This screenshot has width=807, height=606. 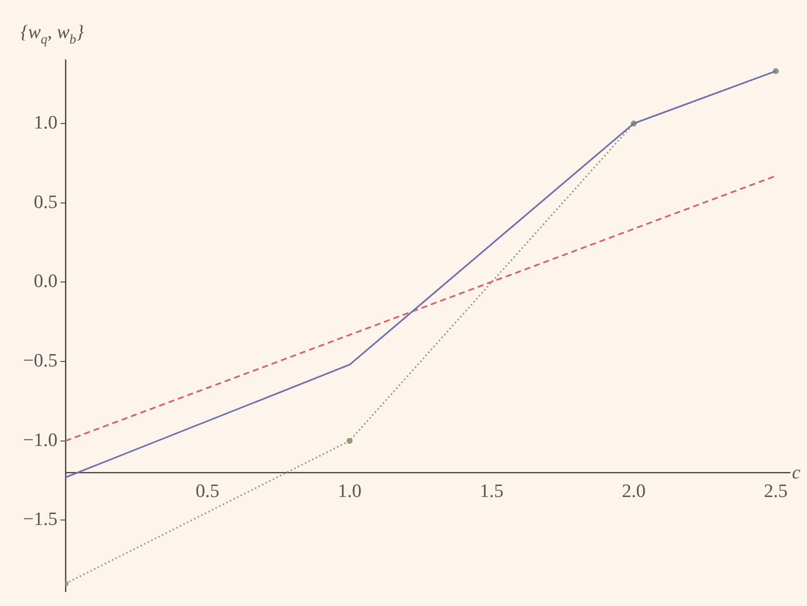 I want to click on x-tick-label: 1.5, so click(x=492, y=491).